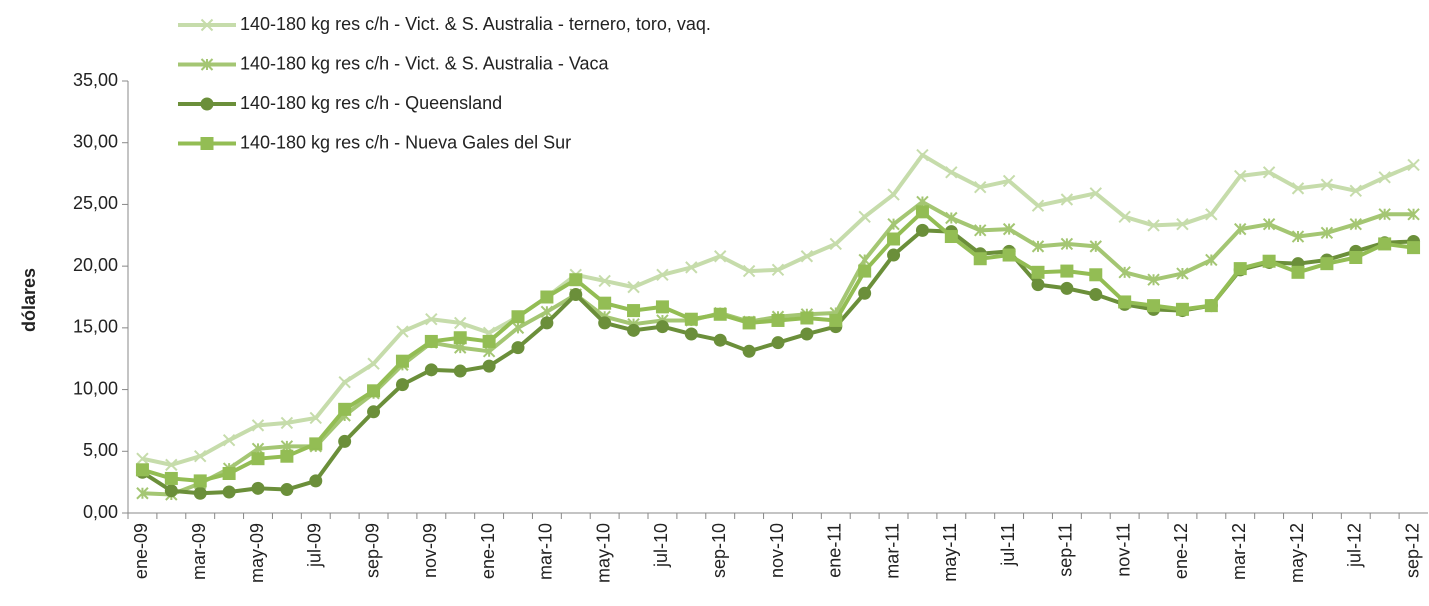 The height and width of the screenshot is (606, 1429). Describe the element at coordinates (488, 551) in the screenshot. I see `x-tick-label: ene-10` at that location.